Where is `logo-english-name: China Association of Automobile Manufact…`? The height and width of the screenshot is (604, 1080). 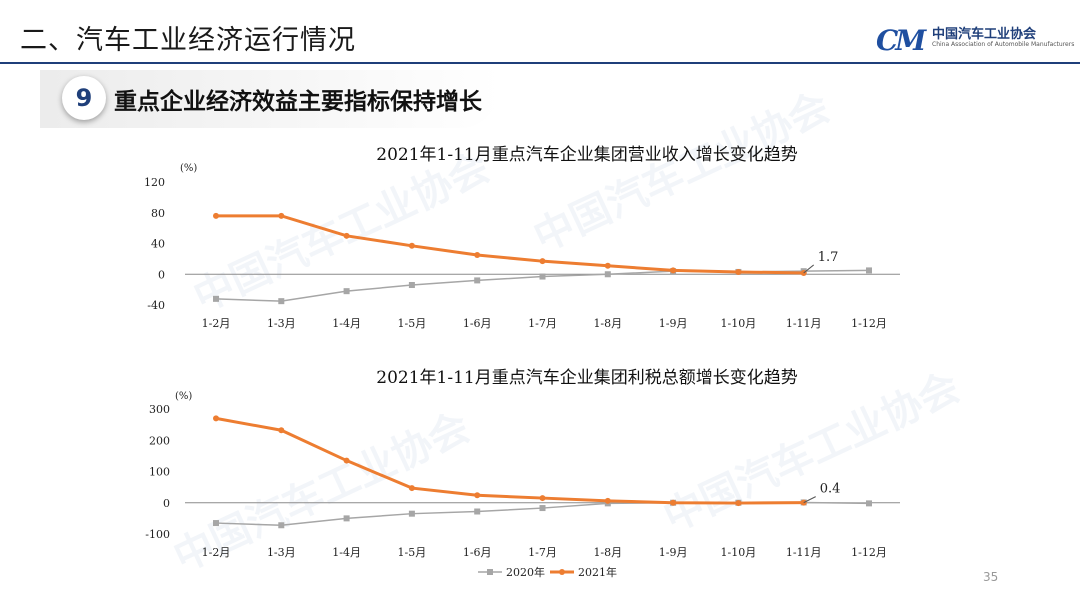 logo-english-name: China Association of Automobile Manufact… is located at coordinates (1003, 44).